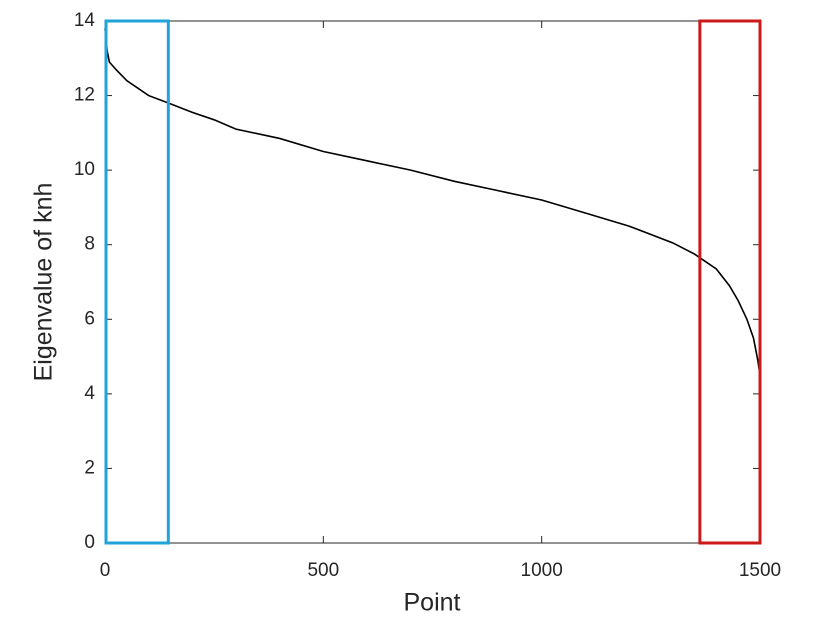 This screenshot has width=822, height=627. I want to click on x-tick-label: 1500, so click(760, 570).